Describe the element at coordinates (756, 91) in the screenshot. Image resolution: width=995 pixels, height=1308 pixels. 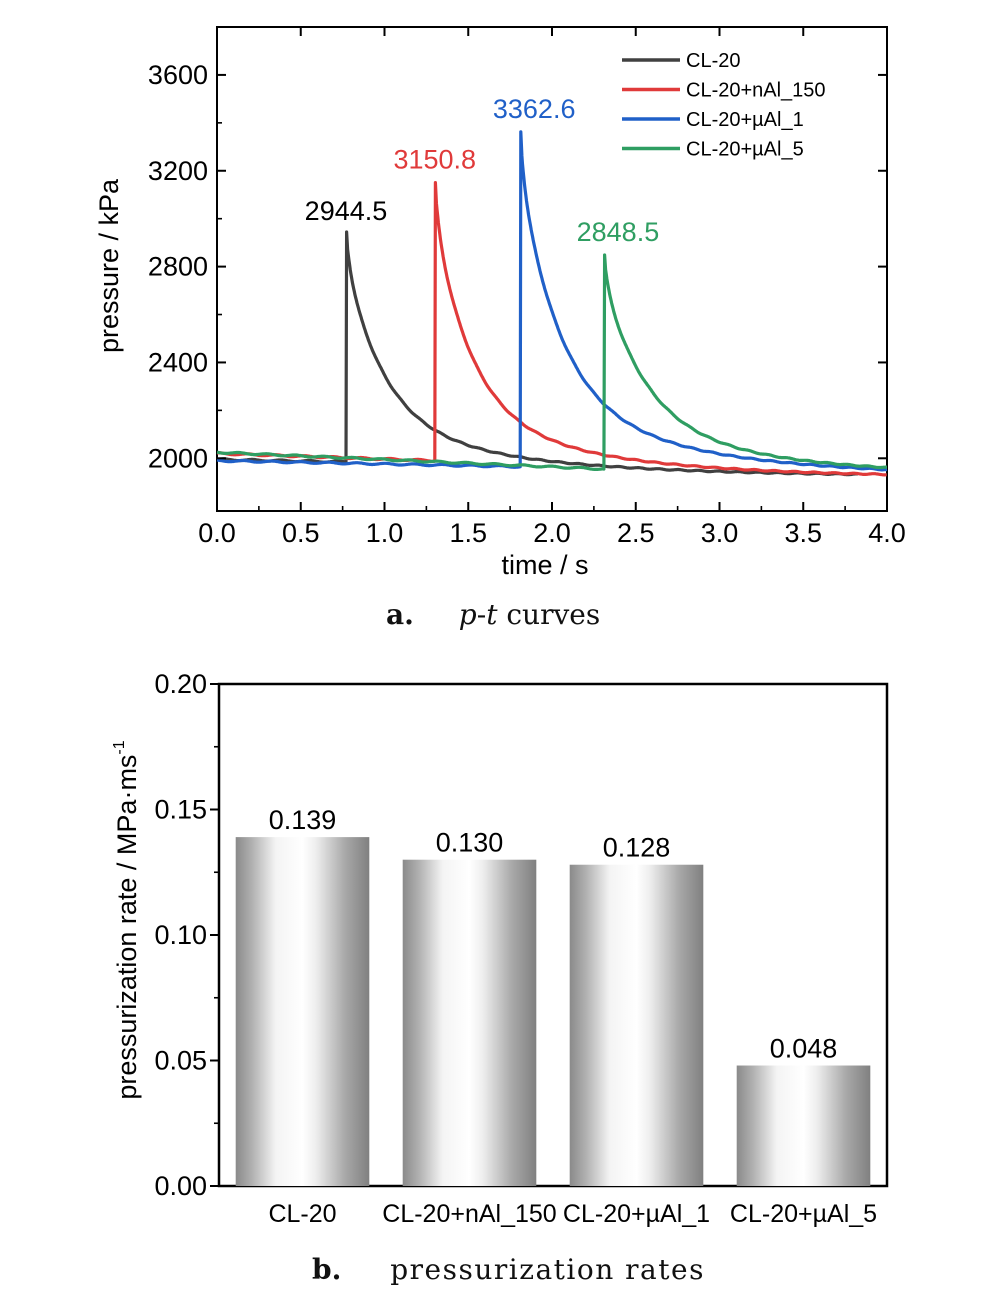
I see `legend-label-1: CL-20+nAl_150` at that location.